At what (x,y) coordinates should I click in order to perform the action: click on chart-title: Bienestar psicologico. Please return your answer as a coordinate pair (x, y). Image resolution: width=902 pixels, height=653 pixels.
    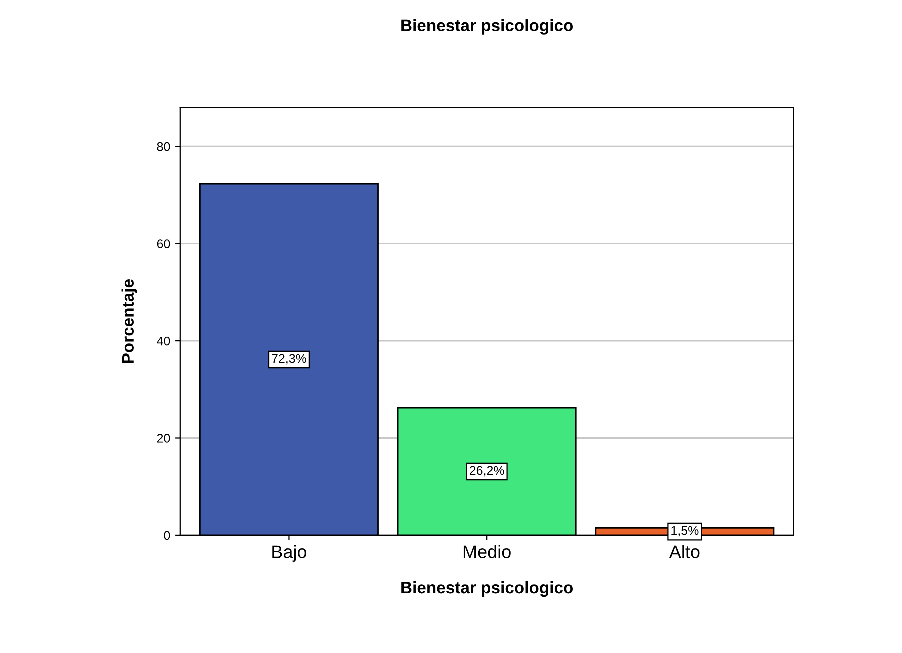
    Looking at the image, I should click on (488, 27).